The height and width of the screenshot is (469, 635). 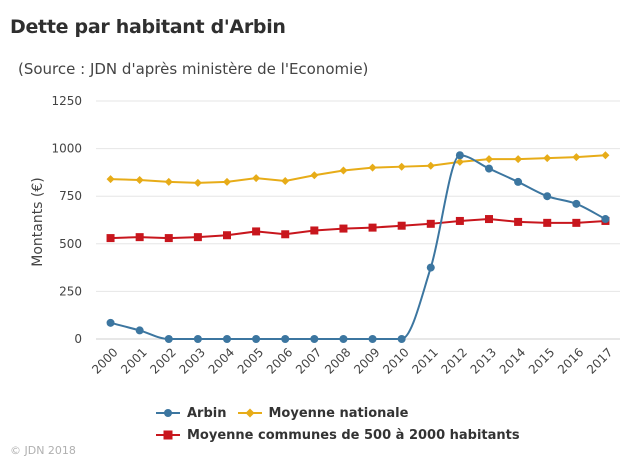 What do you see at coordinates (308, 360) in the screenshot?
I see `x-tick-label: 2007` at bounding box center [308, 360].